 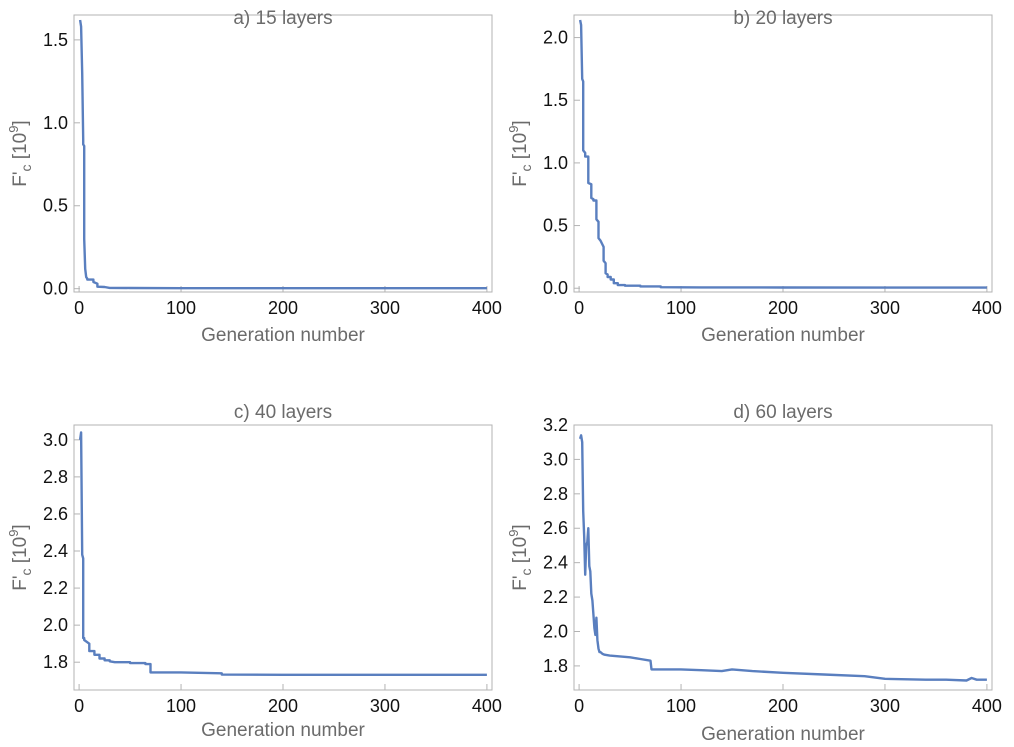 I want to click on panel-title: b) 20 layers, so click(x=782, y=18).